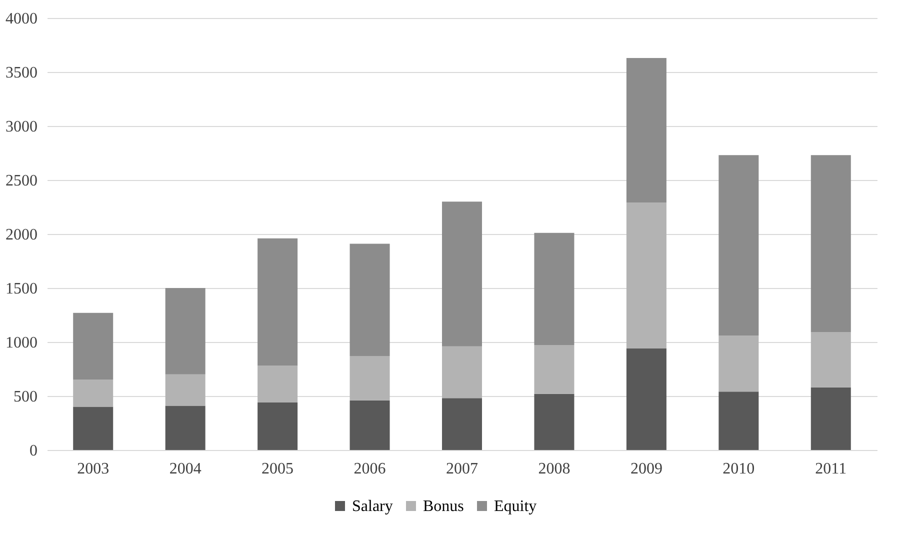  What do you see at coordinates (443, 506) in the screenshot?
I see `legend-label: Bonus` at bounding box center [443, 506].